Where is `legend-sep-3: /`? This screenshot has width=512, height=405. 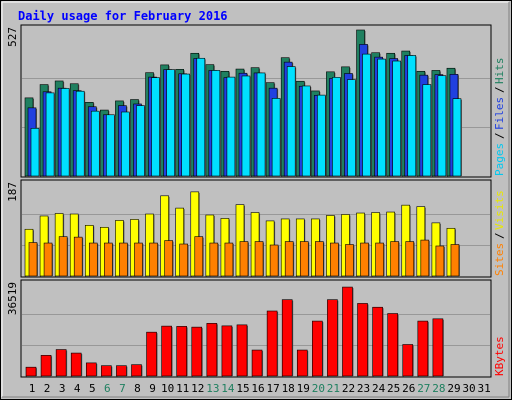
legend-sep-3: / is located at coordinates (499, 235).